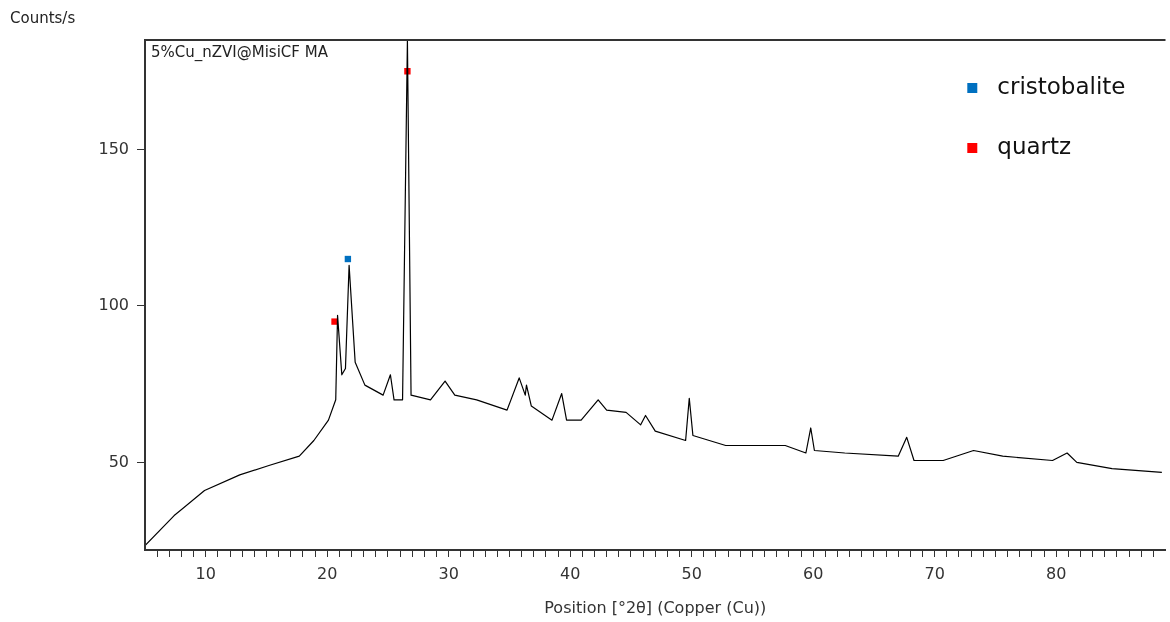  I want to click on x-tick-label: 10, so click(205, 573).